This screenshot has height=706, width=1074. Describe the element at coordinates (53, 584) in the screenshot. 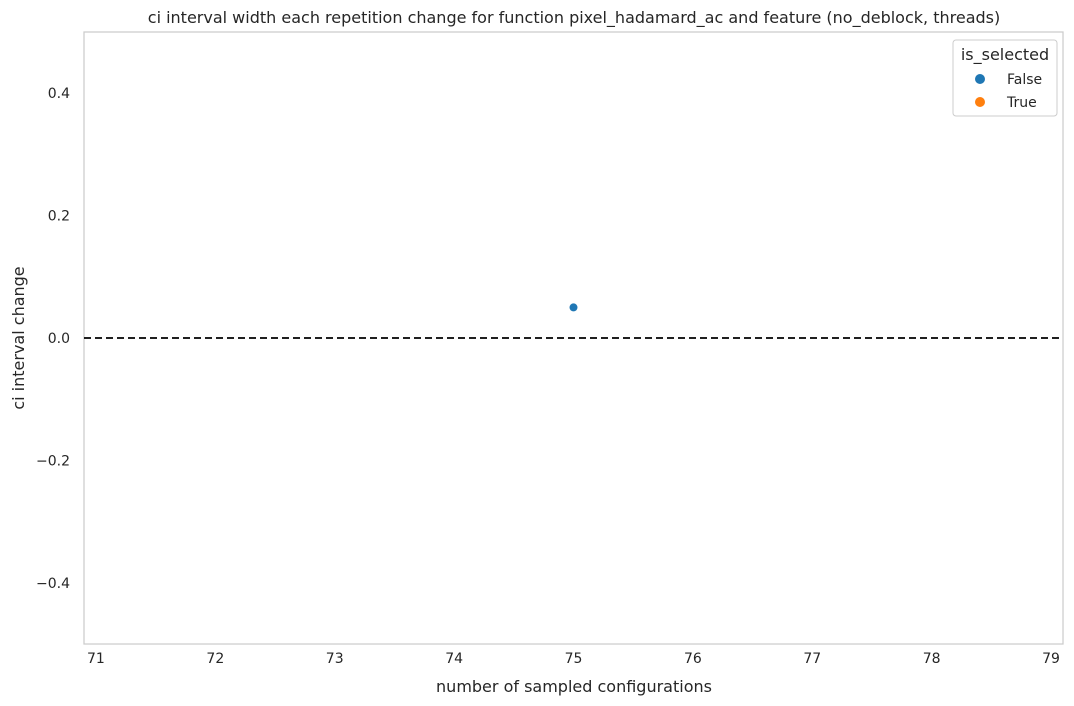

I see `y-tick-label: −0.4` at that location.